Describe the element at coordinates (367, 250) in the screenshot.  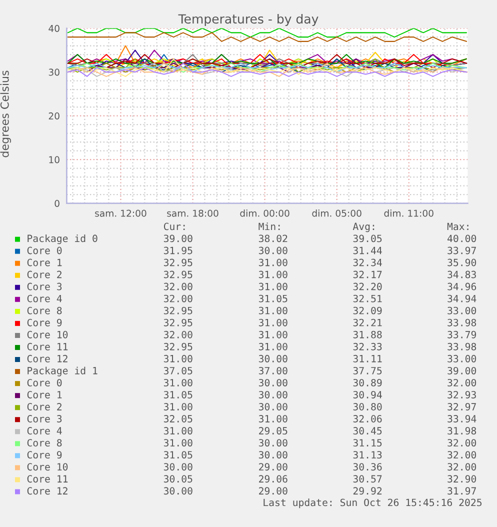
I see `text: 31.44` at that location.